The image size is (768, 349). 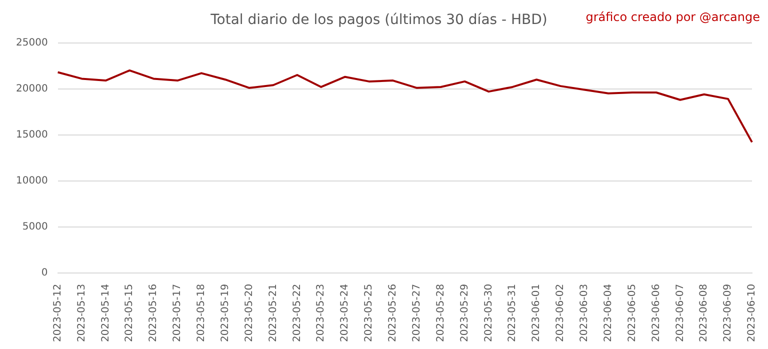 What do you see at coordinates (32, 42) in the screenshot?
I see `y-tick-label: 25000` at bounding box center [32, 42].